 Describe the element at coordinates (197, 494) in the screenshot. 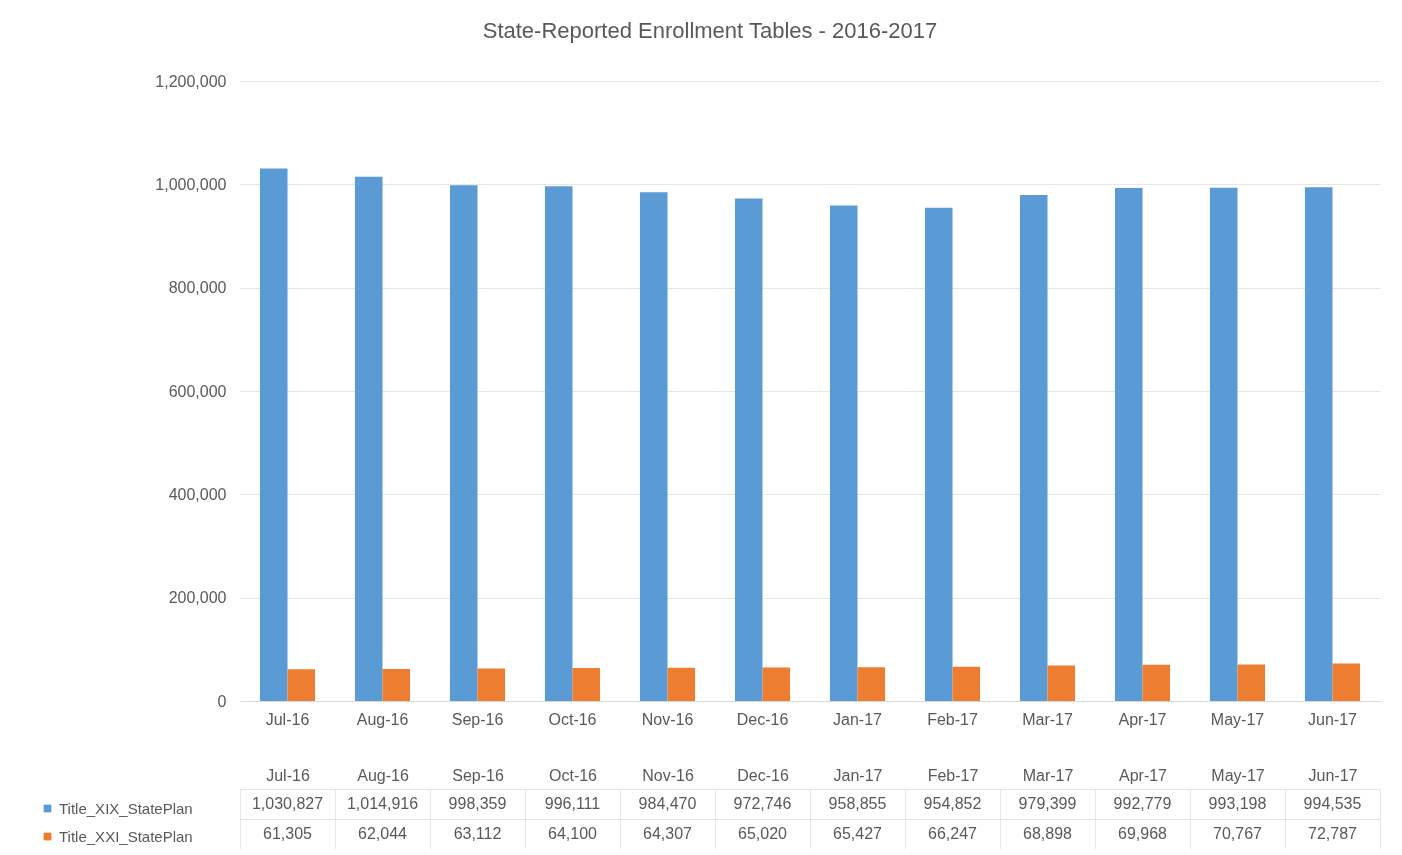

I see `y-tick-label: 400,000` at that location.